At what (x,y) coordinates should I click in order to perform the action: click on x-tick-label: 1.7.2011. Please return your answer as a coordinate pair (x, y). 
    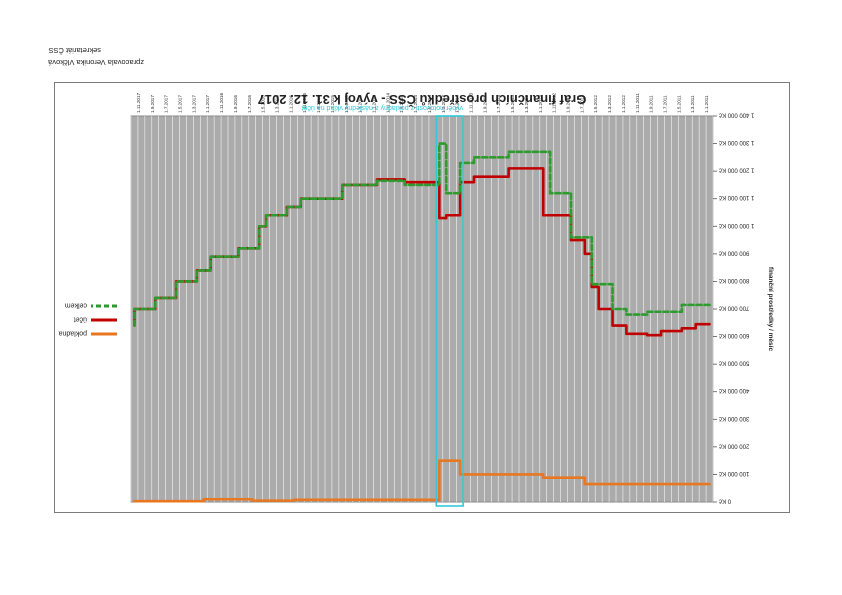
    Looking at the image, I should click on (664, 104).